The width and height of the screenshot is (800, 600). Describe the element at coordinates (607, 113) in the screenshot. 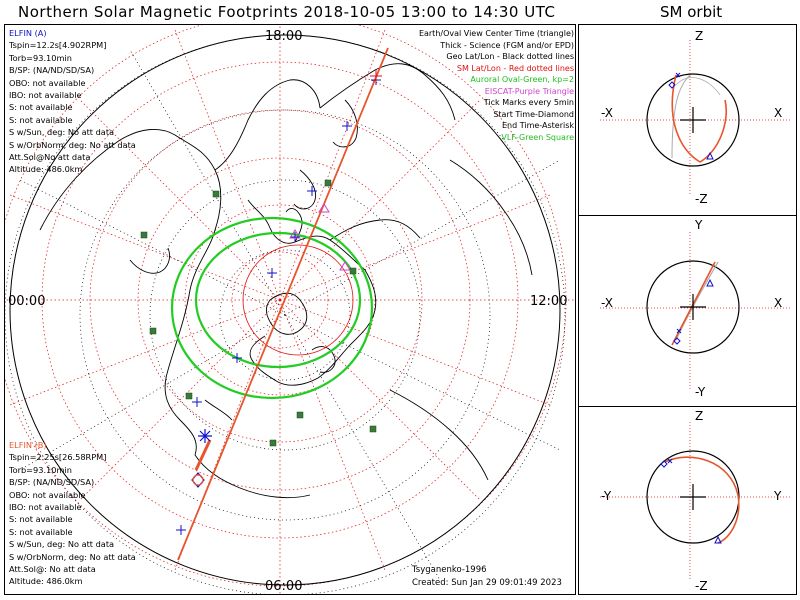

I see `axis-label-left-1: -X` at that location.